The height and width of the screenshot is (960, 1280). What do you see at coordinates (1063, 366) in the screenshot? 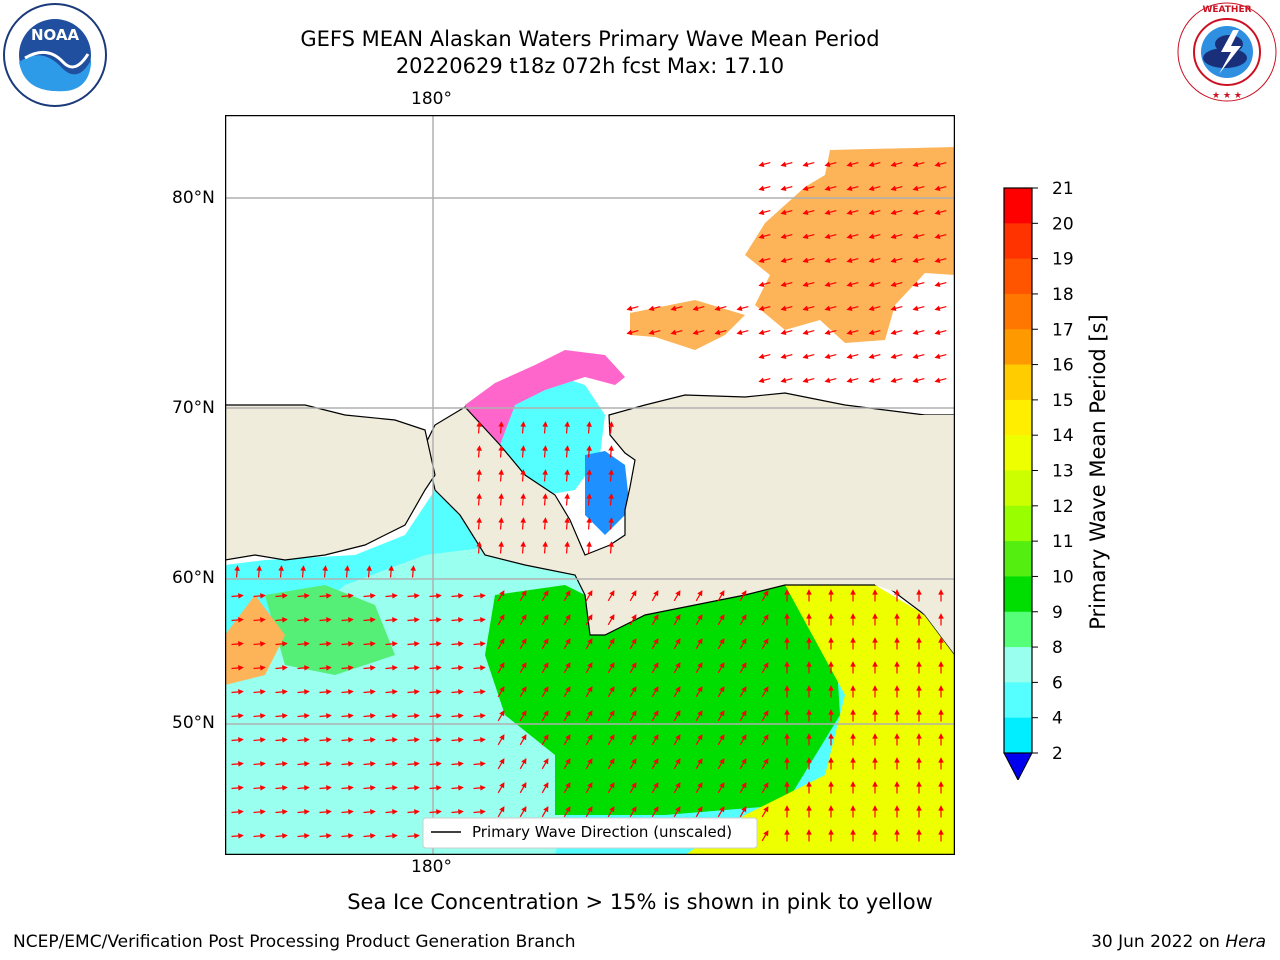
I see `colorbar-tick-label: 16` at bounding box center [1063, 366].